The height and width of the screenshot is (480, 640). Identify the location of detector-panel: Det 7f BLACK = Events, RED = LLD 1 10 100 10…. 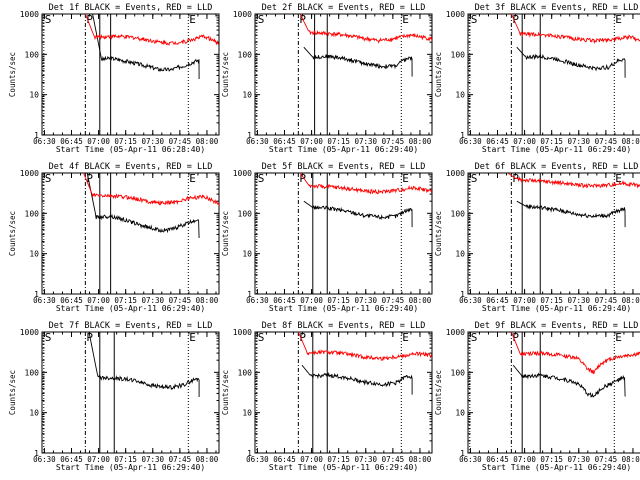
(114, 396).